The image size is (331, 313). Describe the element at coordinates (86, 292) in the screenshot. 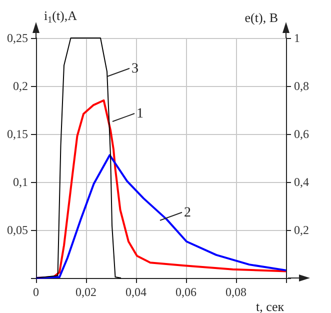

I see `x-tick-label: 0,02` at that location.